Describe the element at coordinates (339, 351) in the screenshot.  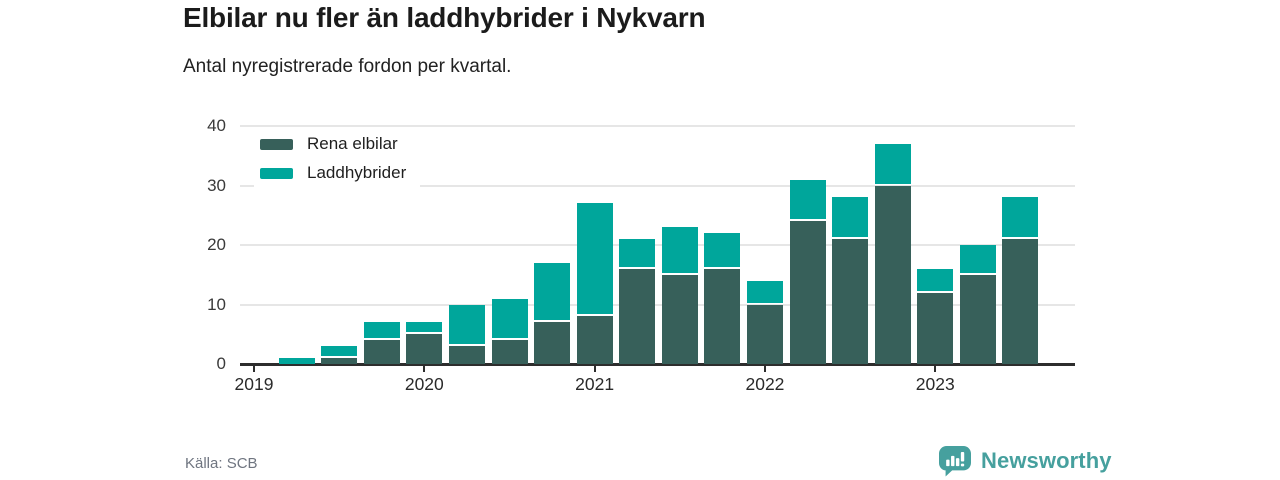
I see `bar-laddhybrider-2019-Q3` at that location.